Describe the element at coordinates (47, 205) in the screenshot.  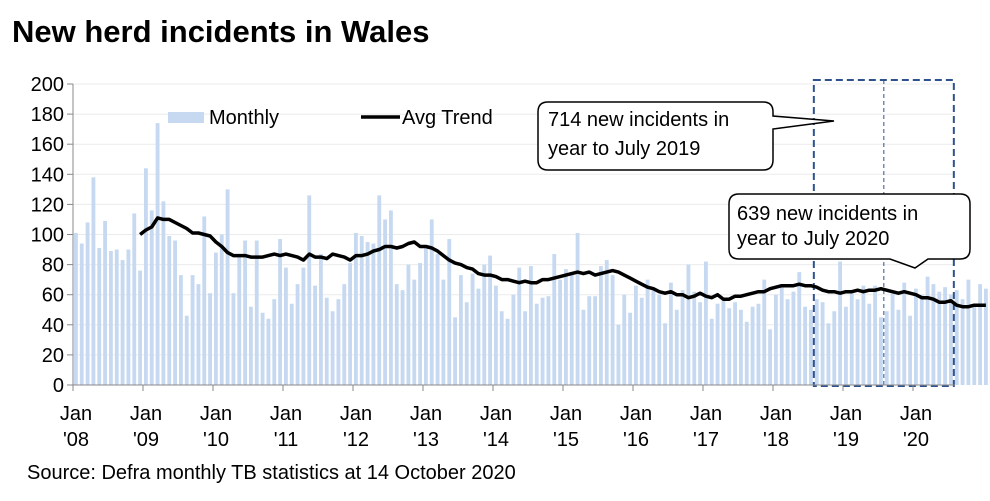
I see `y-tick-label: 120` at that location.